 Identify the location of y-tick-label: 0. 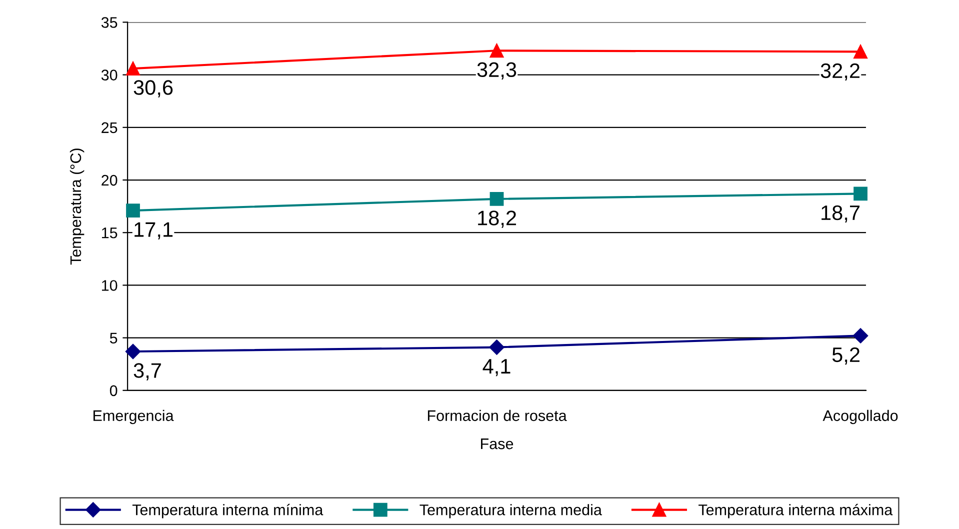
(114, 390).